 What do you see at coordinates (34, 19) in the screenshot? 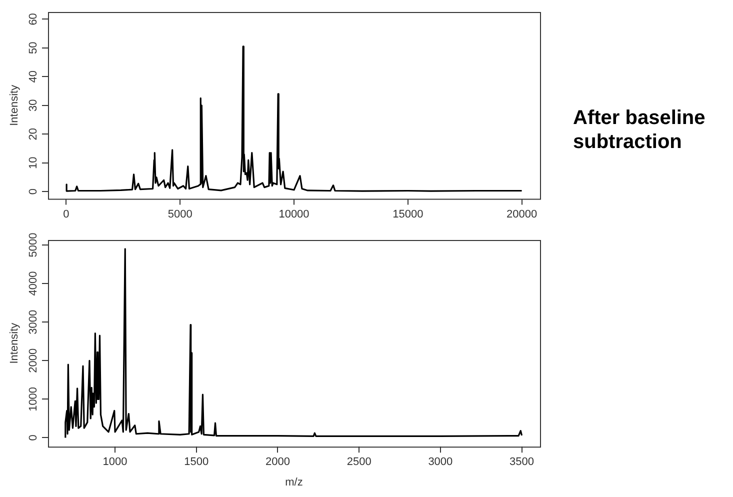
I see `y-tick-label: 60` at bounding box center [34, 19].